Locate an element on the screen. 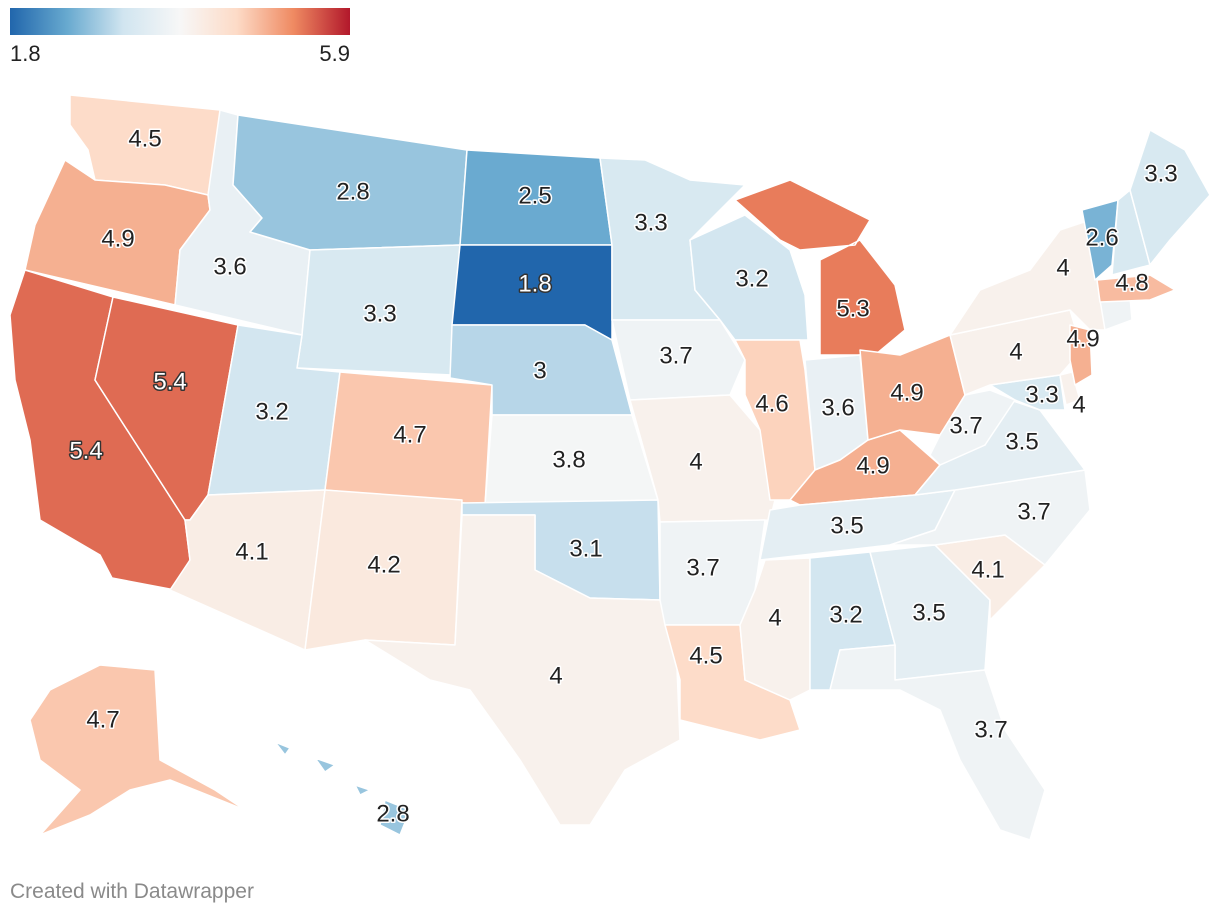  state-HI is located at coordinates (342, 788).